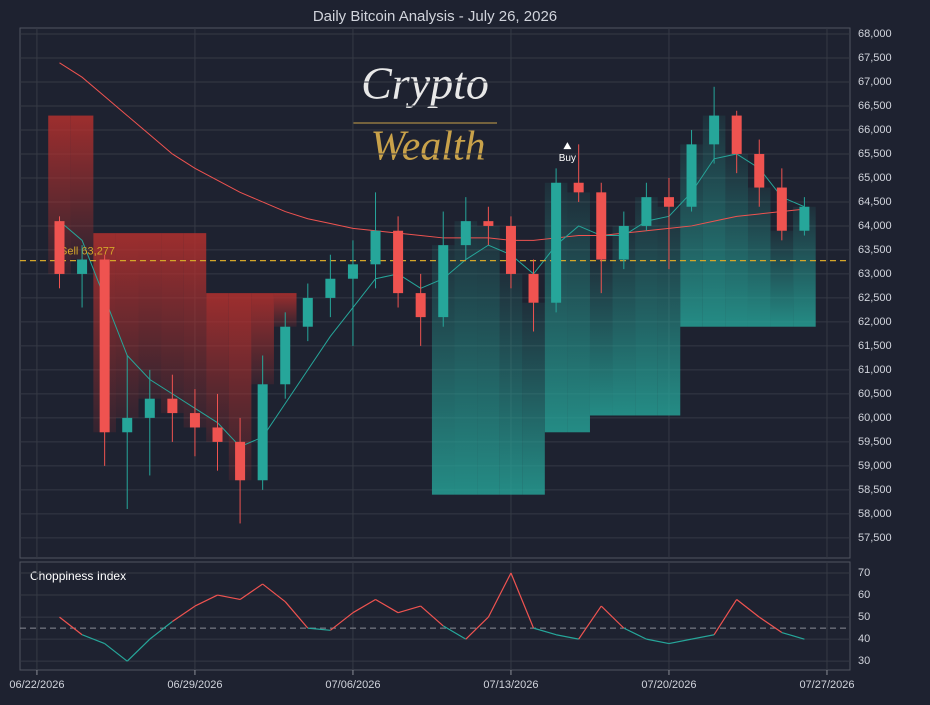 The width and height of the screenshot is (930, 705). What do you see at coordinates (864, 617) in the screenshot?
I see `y-tick-label: 50` at bounding box center [864, 617].